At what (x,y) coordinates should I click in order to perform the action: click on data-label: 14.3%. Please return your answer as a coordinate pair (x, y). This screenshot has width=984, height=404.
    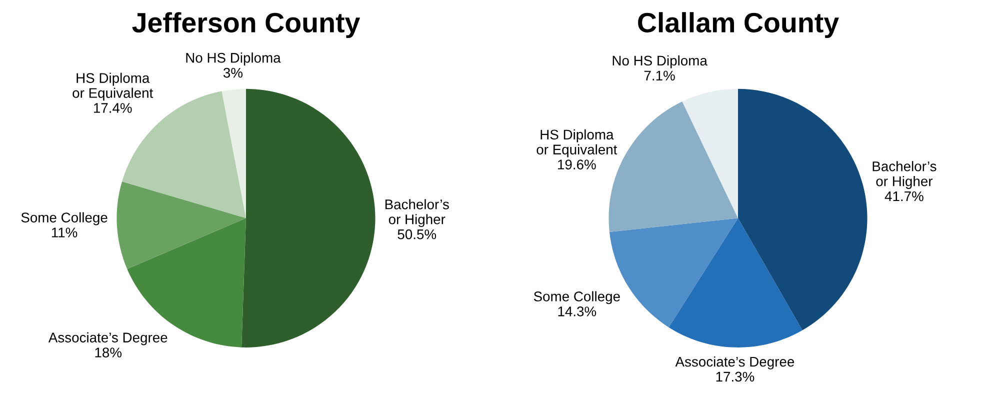
    Looking at the image, I should click on (577, 311).